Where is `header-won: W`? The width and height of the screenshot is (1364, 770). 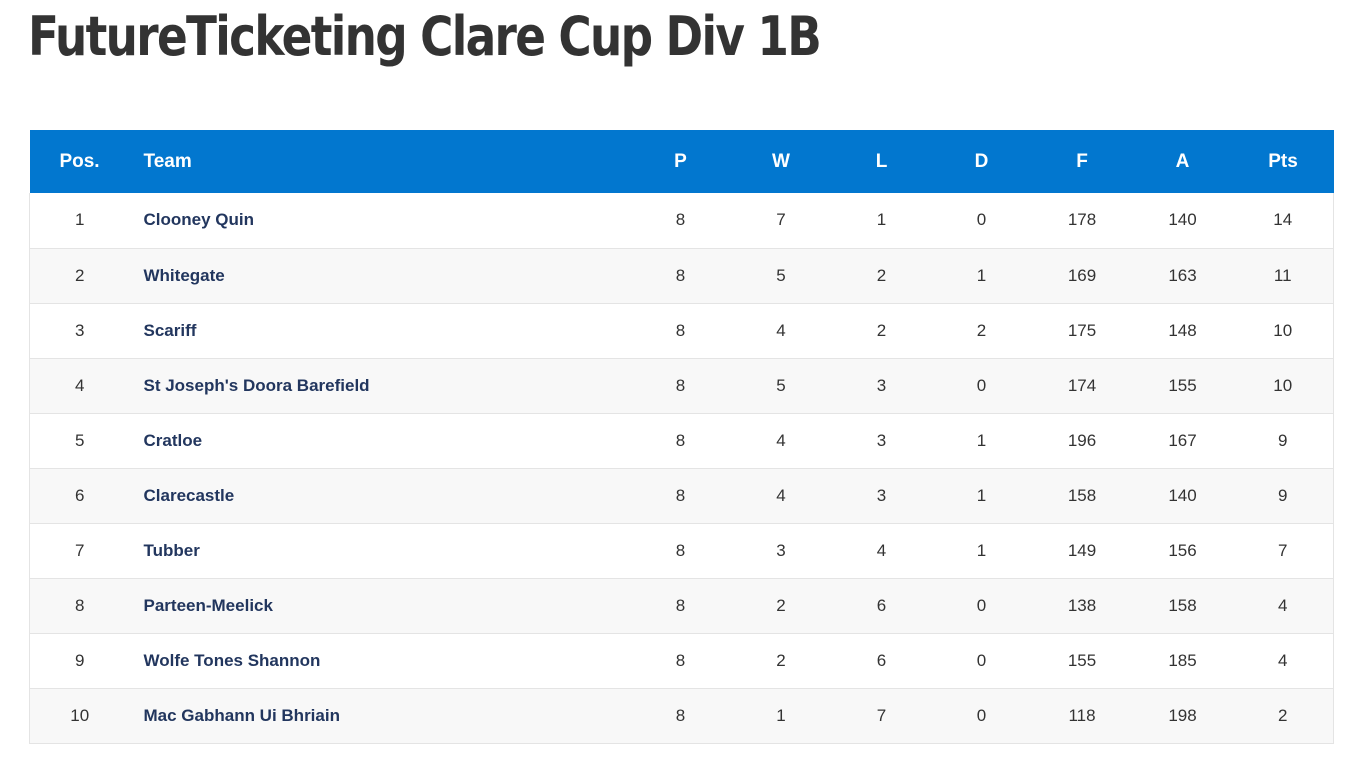
header-won: W is located at coordinates (781, 161).